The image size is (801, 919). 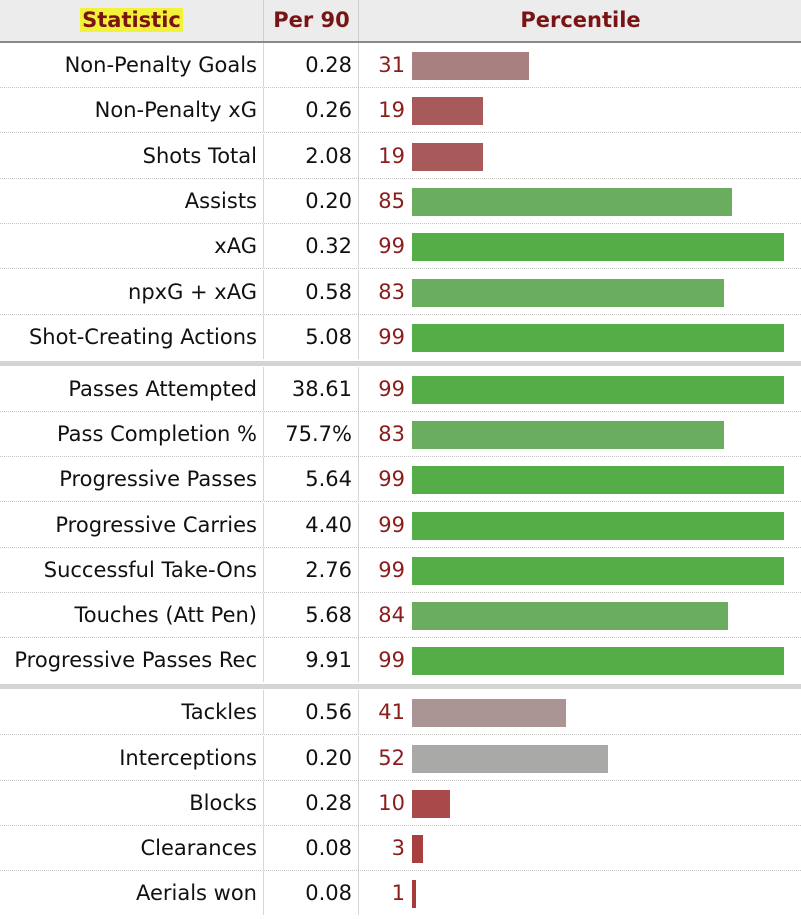 I want to click on table-row: Progressive Carries 4.40 99, so click(x=400, y=525).